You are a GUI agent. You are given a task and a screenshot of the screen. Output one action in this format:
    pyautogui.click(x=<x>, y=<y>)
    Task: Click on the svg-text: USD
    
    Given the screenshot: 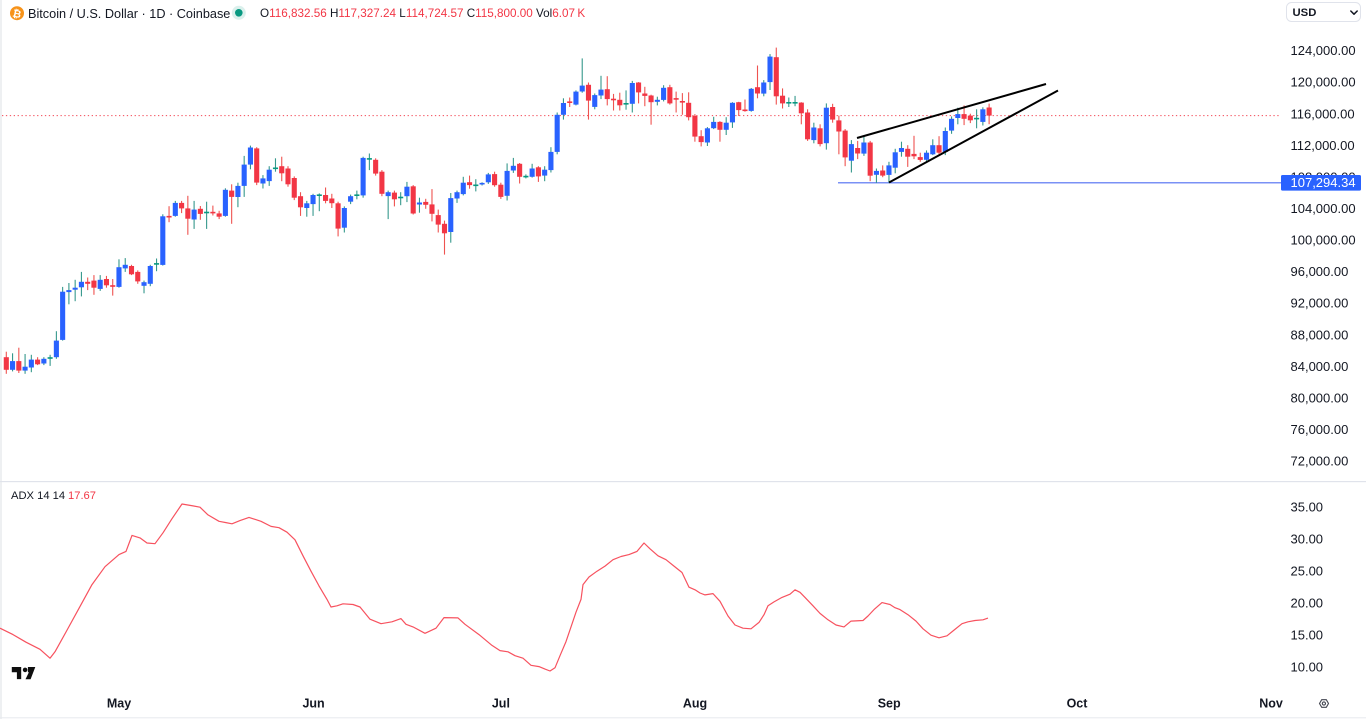 What is the action you would take?
    pyautogui.click(x=1305, y=13)
    